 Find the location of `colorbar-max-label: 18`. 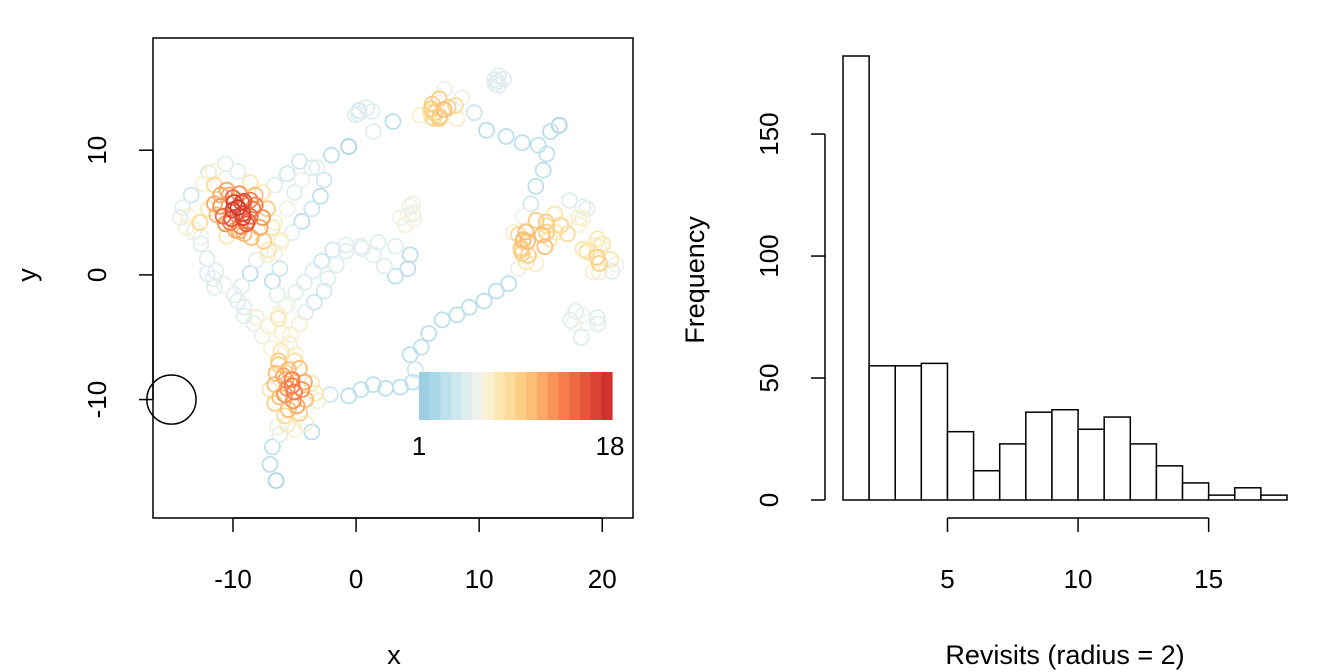

colorbar-max-label: 18 is located at coordinates (610, 446).